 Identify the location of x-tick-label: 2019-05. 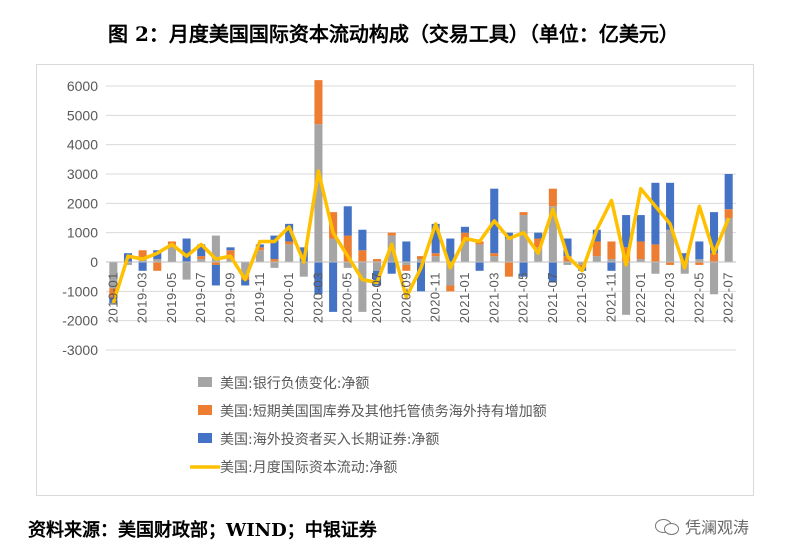
(171, 297).